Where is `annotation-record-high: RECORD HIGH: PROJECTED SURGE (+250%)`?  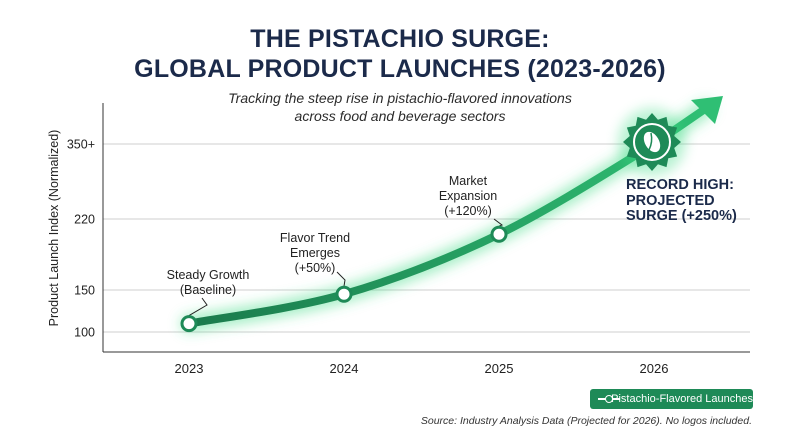
annotation-record-high: RECORD HIGH: PROJECTED SURGE (+250%) is located at coordinates (681, 201).